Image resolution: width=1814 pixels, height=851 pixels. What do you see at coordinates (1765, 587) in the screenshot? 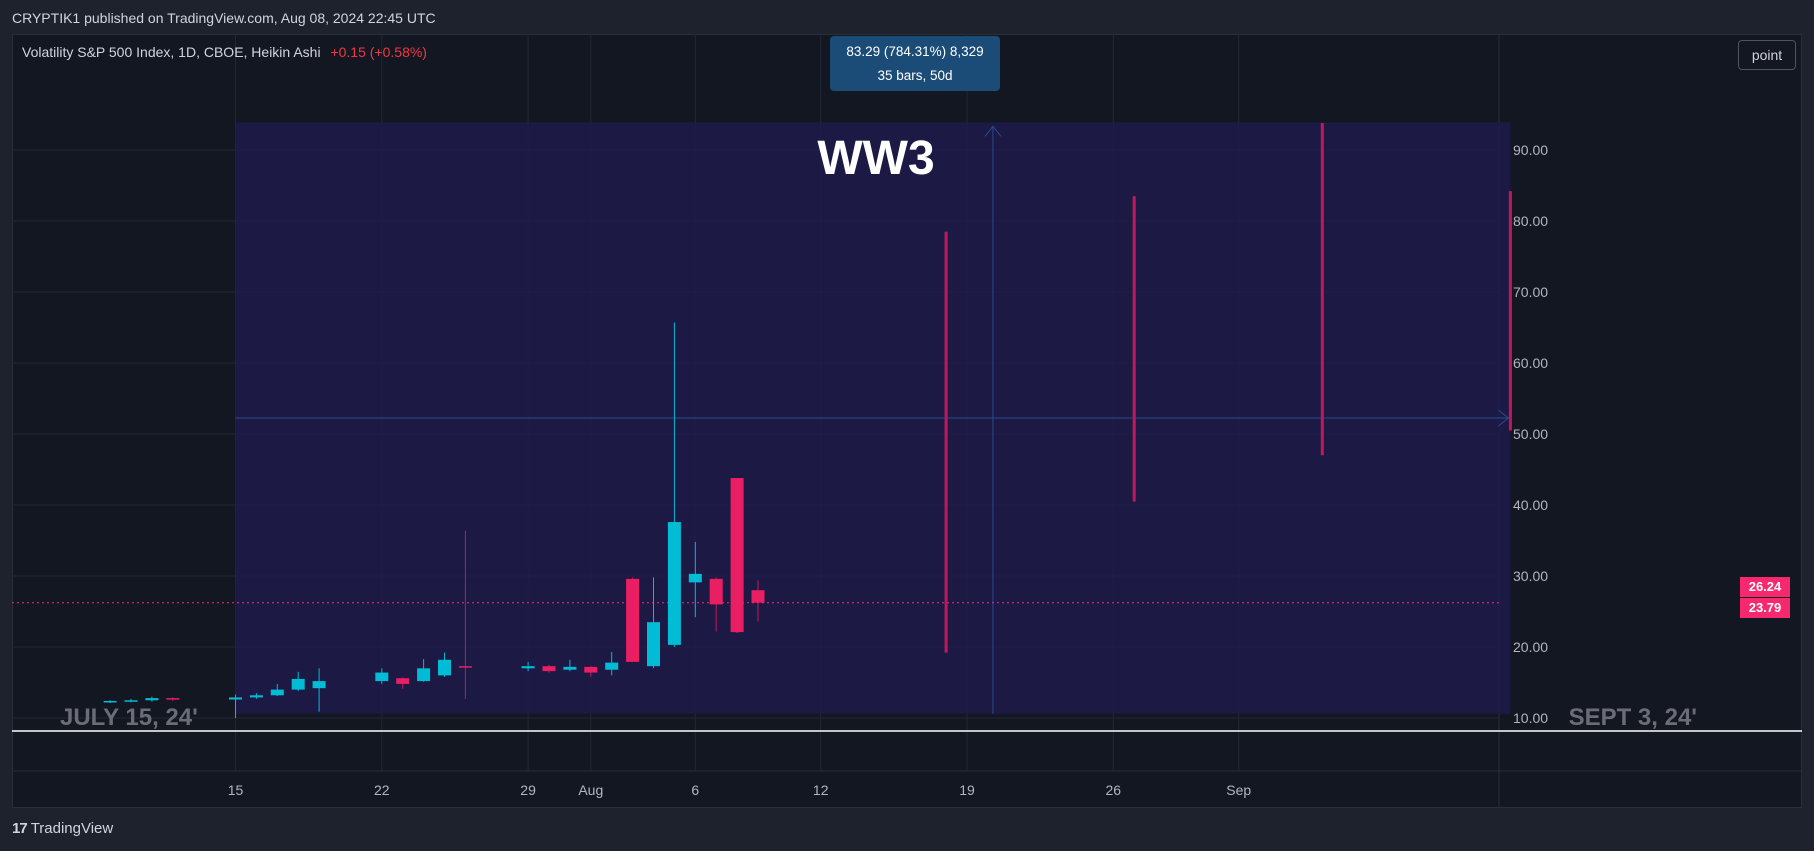
I see `last-price-tag: 26.24` at bounding box center [1765, 587].